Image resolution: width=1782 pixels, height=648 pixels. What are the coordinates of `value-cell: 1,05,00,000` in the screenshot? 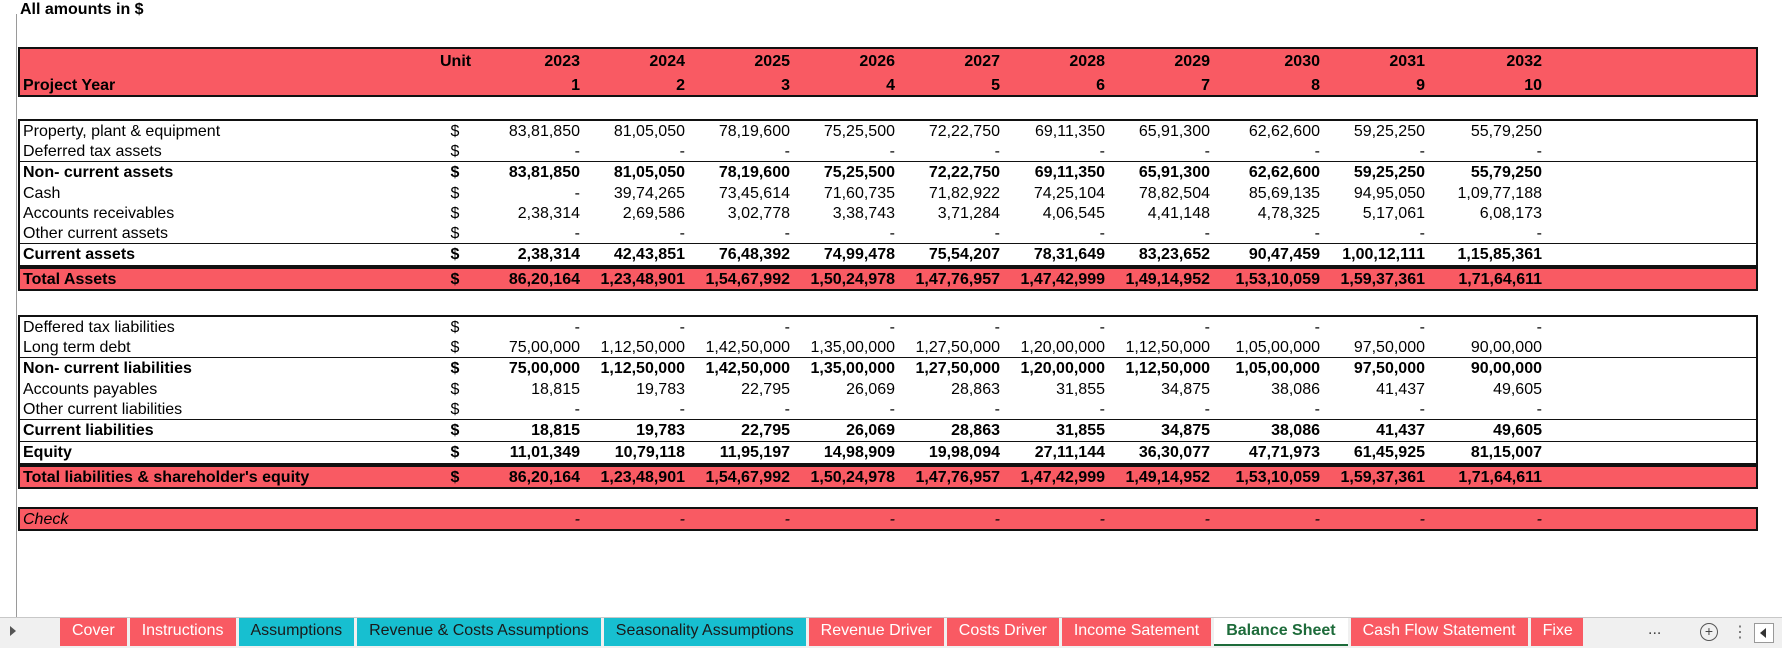 It's located at (1277, 347).